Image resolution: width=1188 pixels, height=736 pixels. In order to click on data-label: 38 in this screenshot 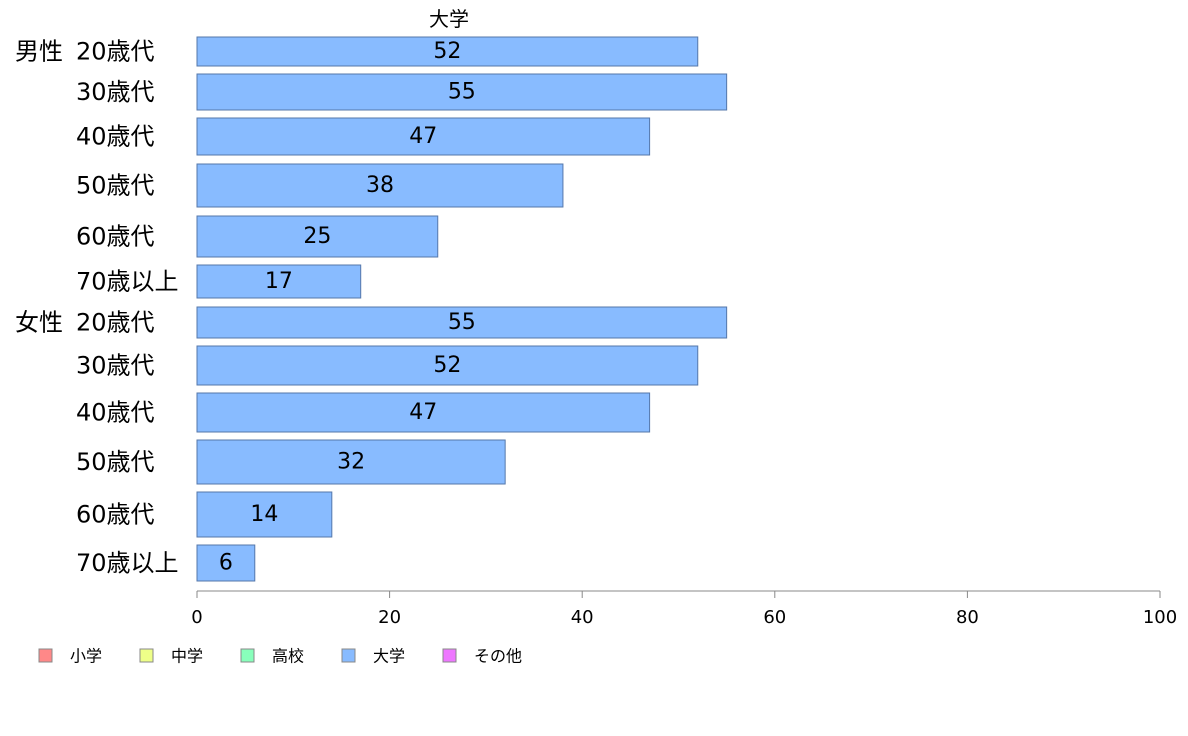, I will do `click(380, 185)`.